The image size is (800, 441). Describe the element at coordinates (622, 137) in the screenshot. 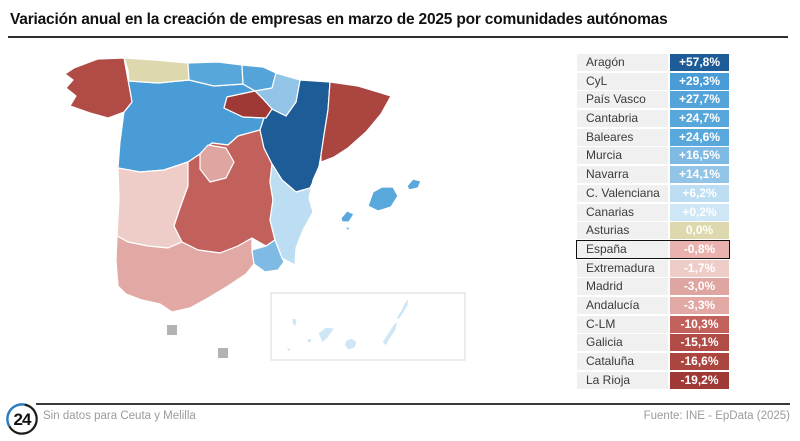

I see `region-label: Baleares` at that location.